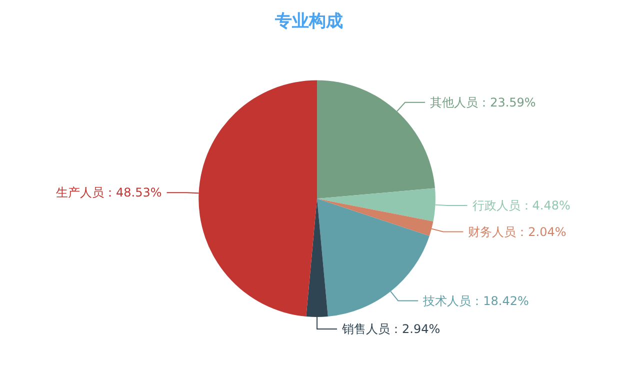 This screenshot has height=382, width=618. What do you see at coordinates (390, 329) in the screenshot?
I see `slice-label: 销售人员：2.94%` at bounding box center [390, 329].